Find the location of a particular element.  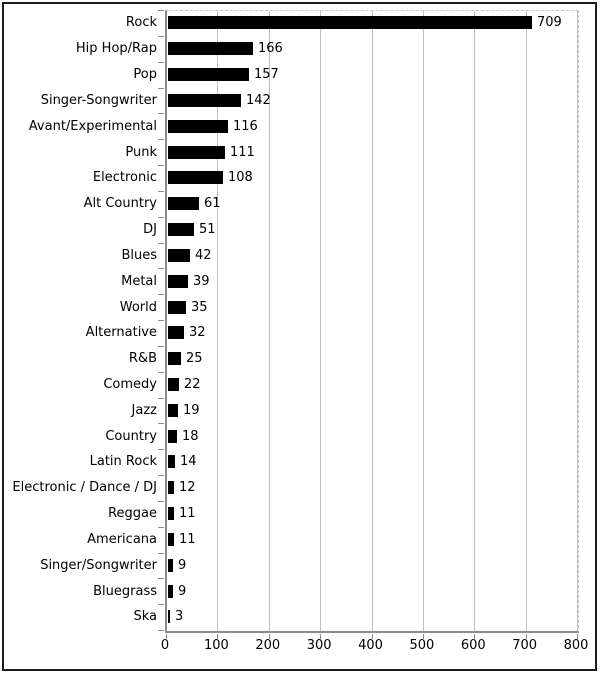

value-label: 709 is located at coordinates (549, 23).